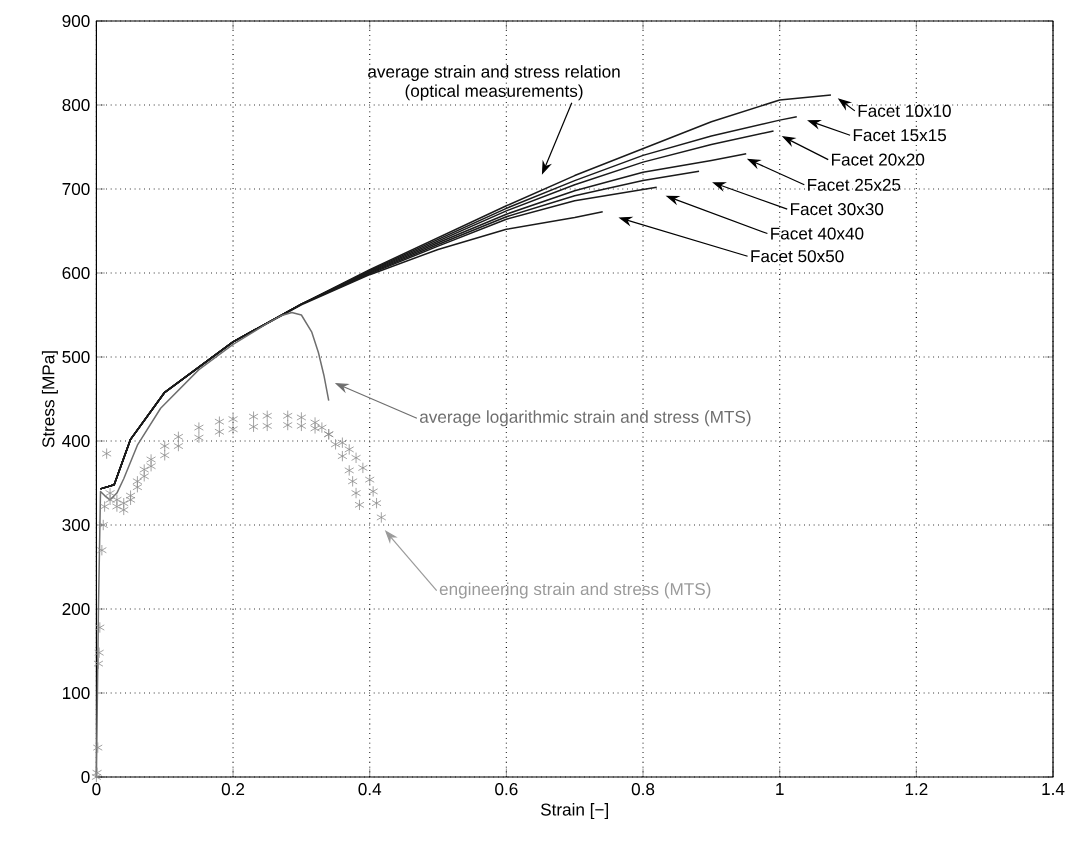 The height and width of the screenshot is (843, 1070). What do you see at coordinates (233, 789) in the screenshot?
I see `x-tick-label: 0.2` at bounding box center [233, 789].